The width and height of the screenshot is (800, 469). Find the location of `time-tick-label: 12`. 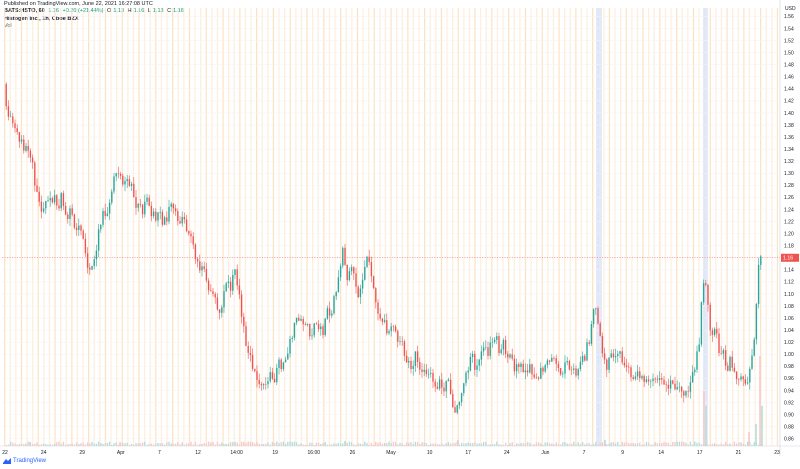

time-tick-label: 12 is located at coordinates (198, 453).